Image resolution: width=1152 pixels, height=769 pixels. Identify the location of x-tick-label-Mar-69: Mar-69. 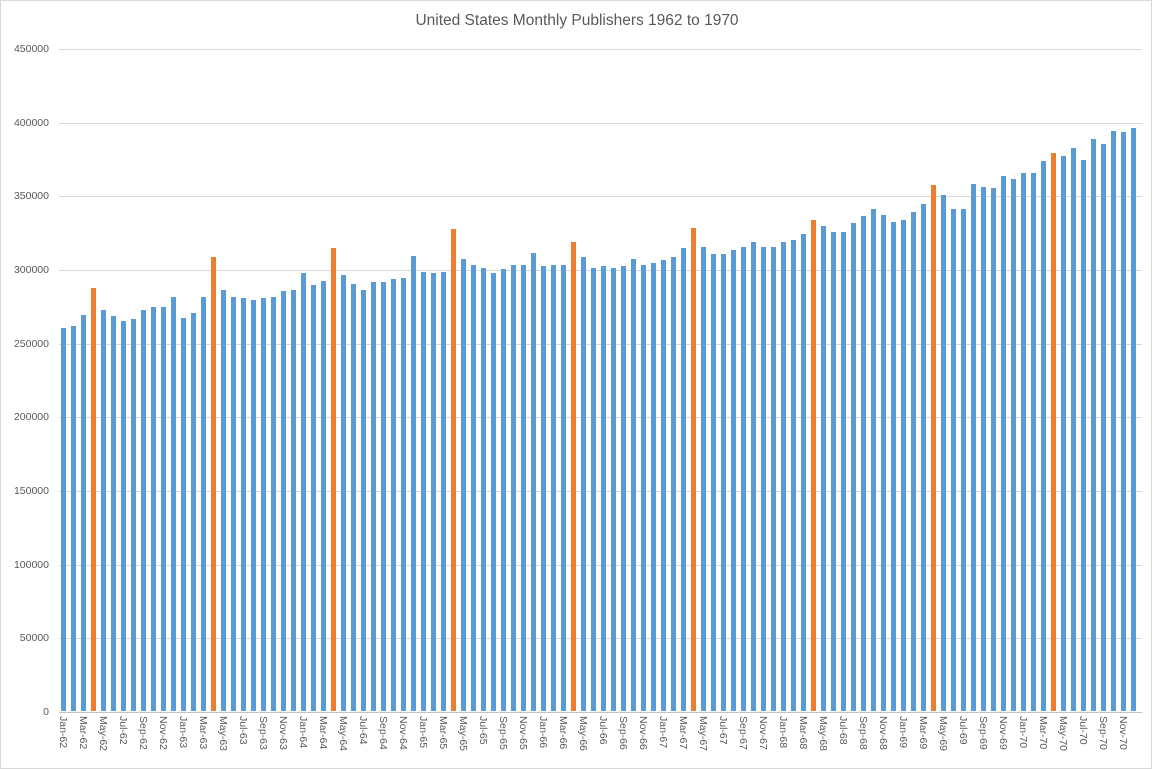
(923, 733).